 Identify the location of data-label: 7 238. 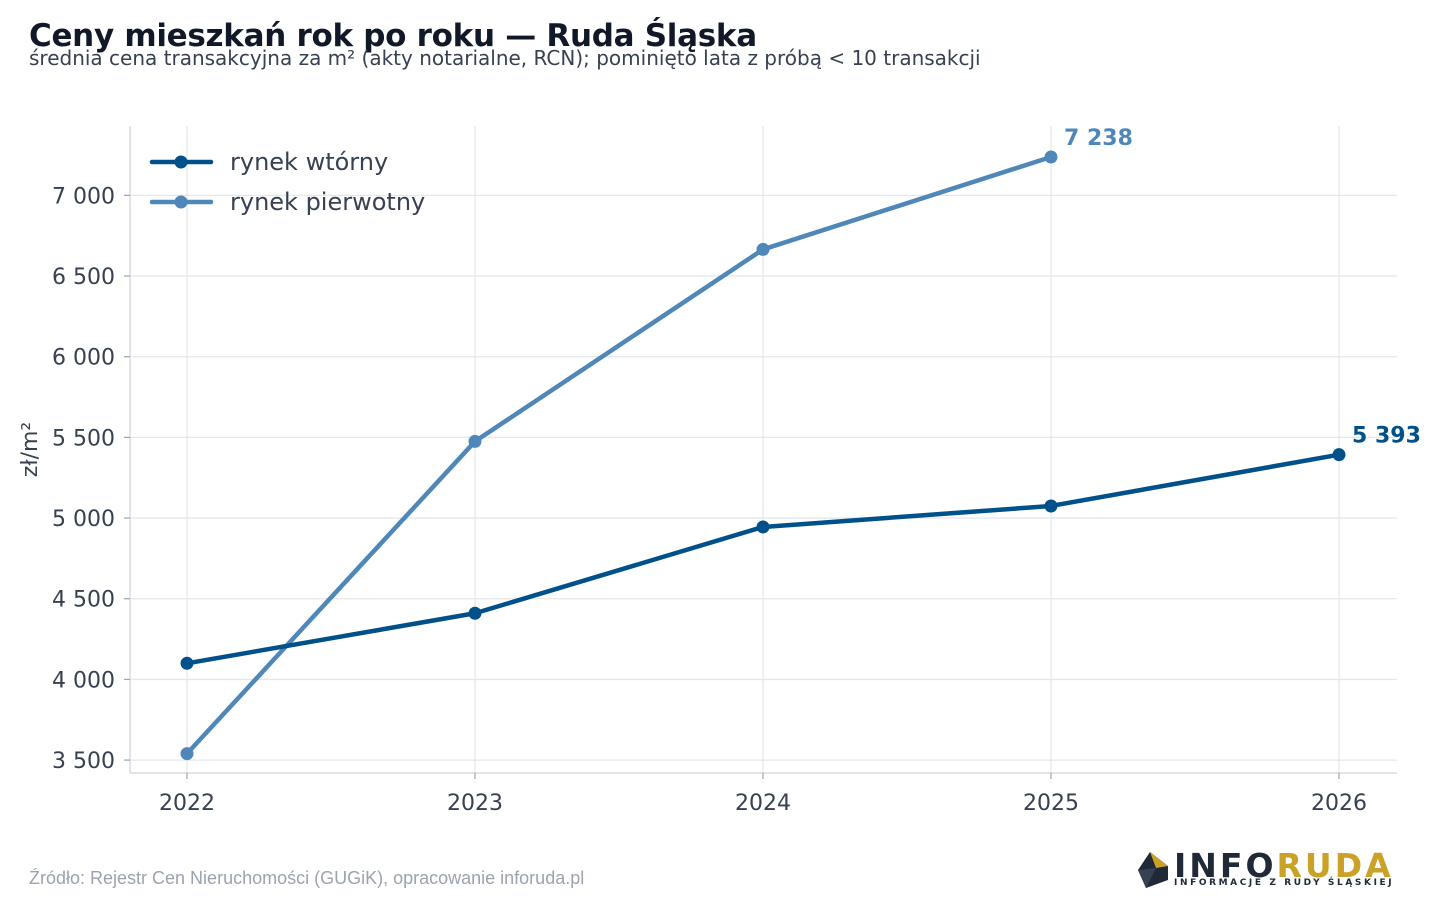
(1098, 138).